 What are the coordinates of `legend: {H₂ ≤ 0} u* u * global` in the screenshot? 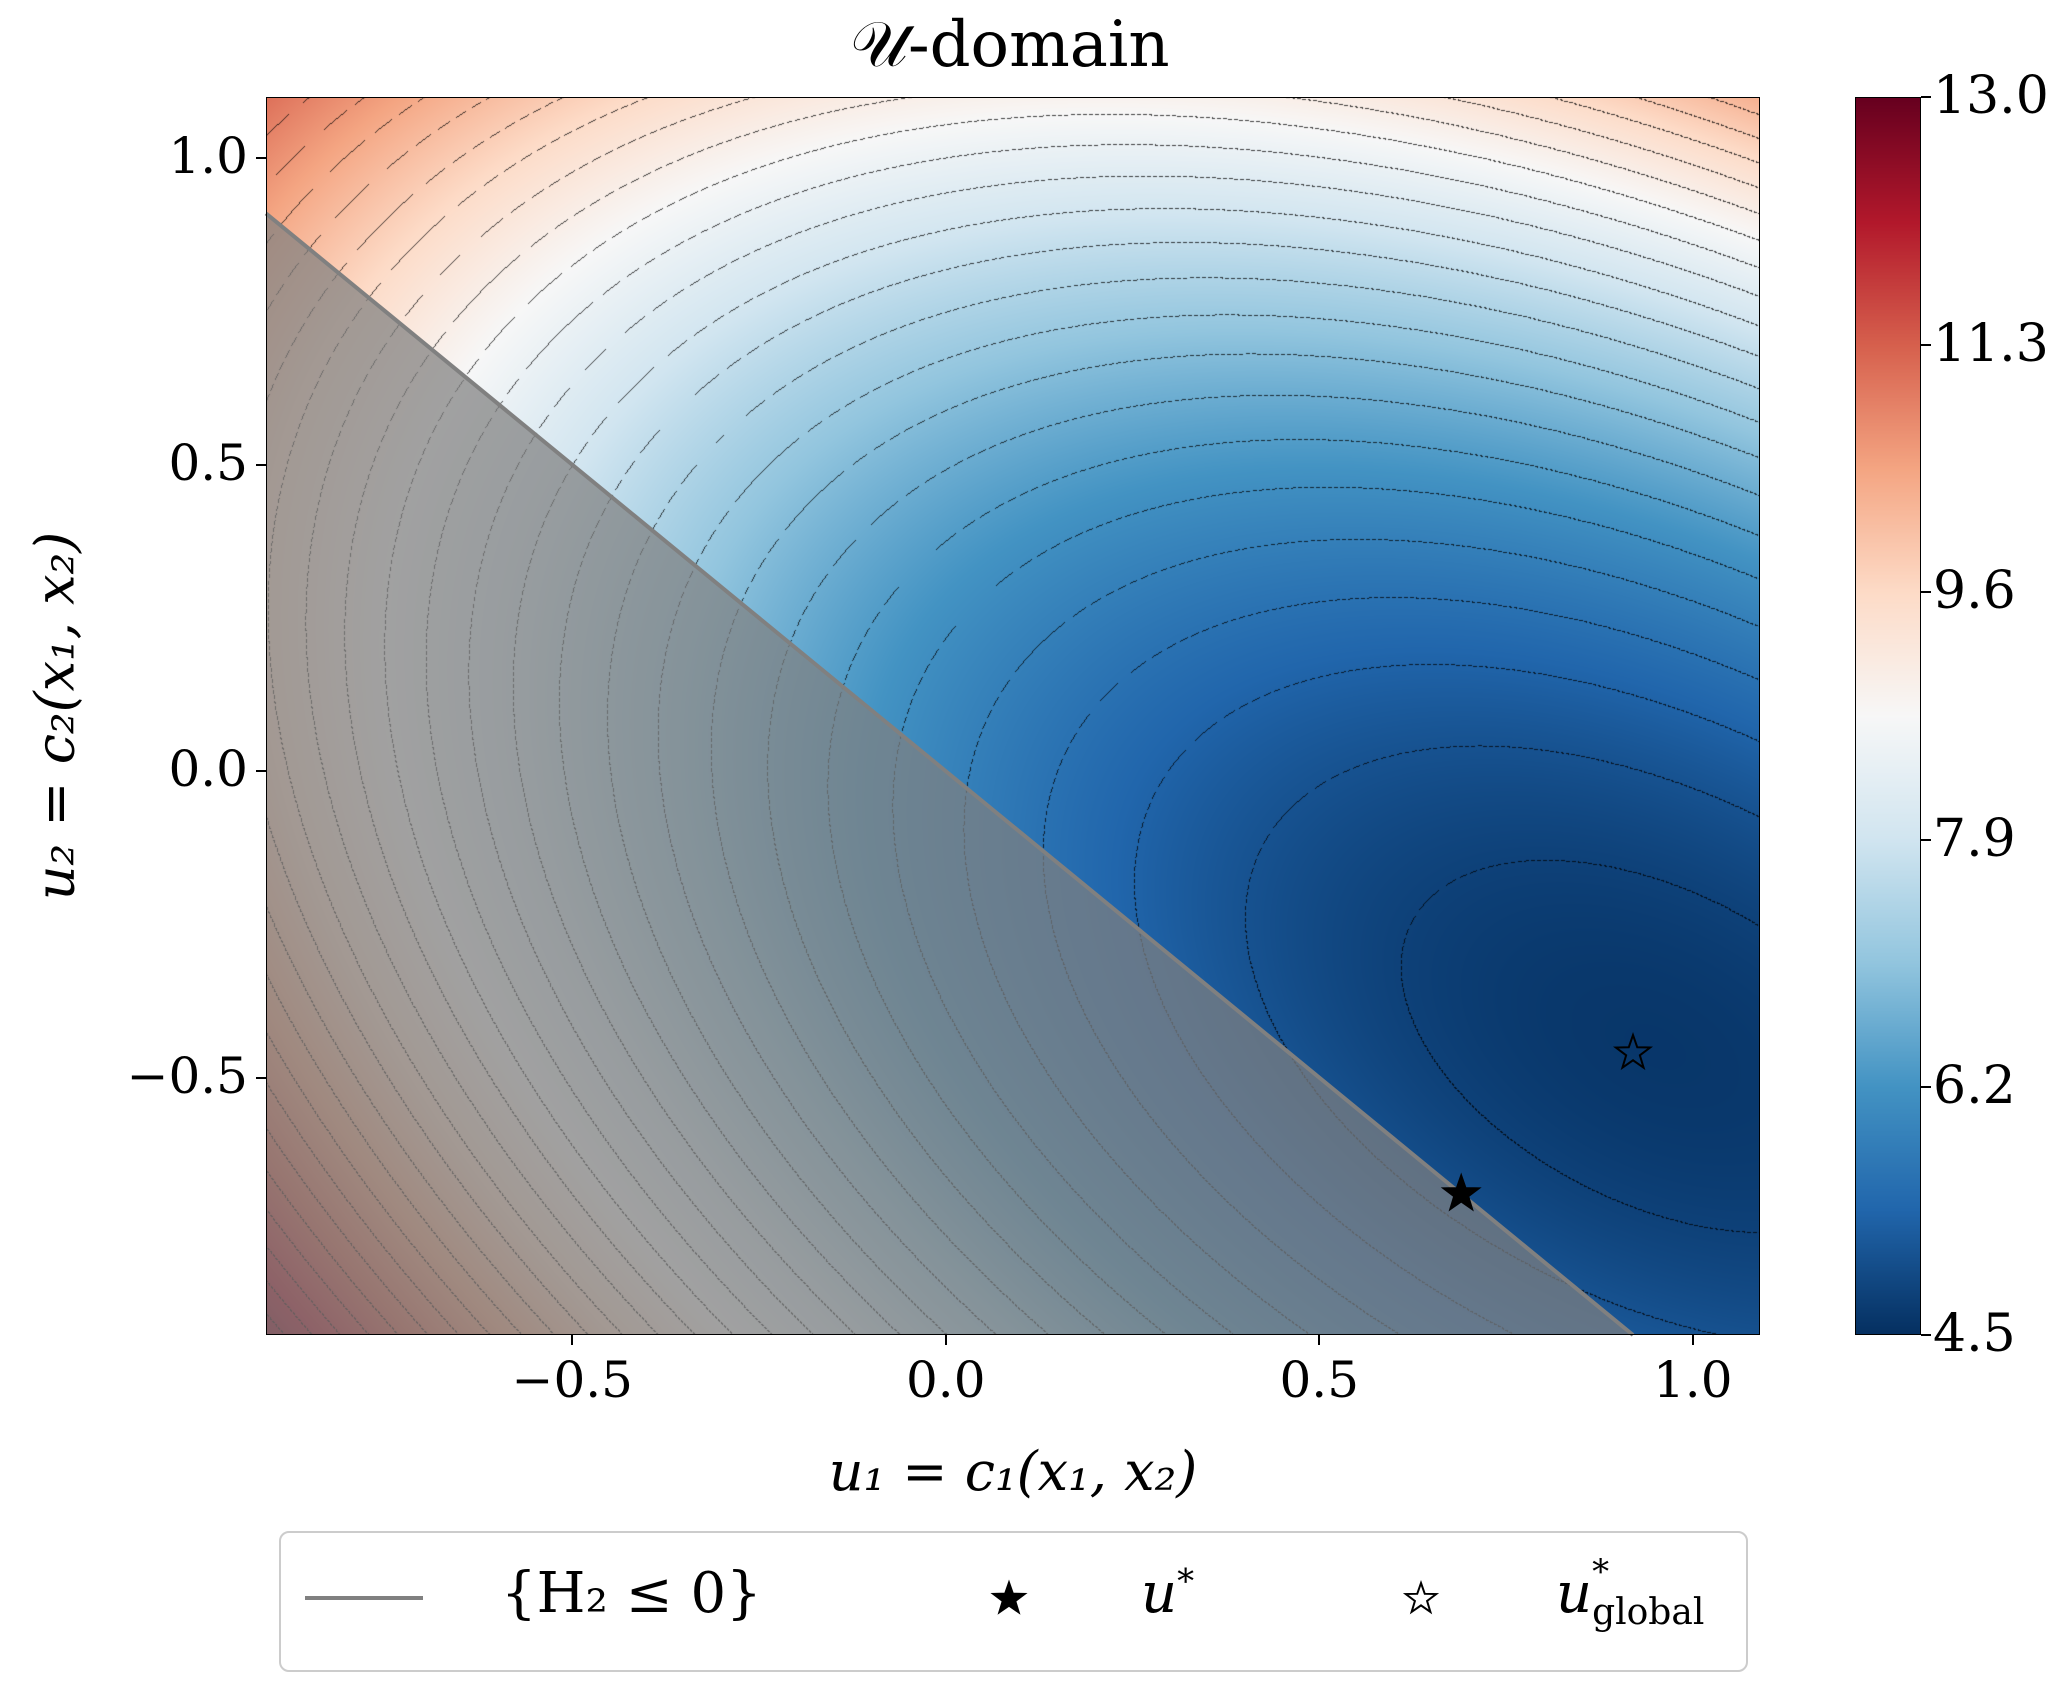 It's located at (1013, 1601).